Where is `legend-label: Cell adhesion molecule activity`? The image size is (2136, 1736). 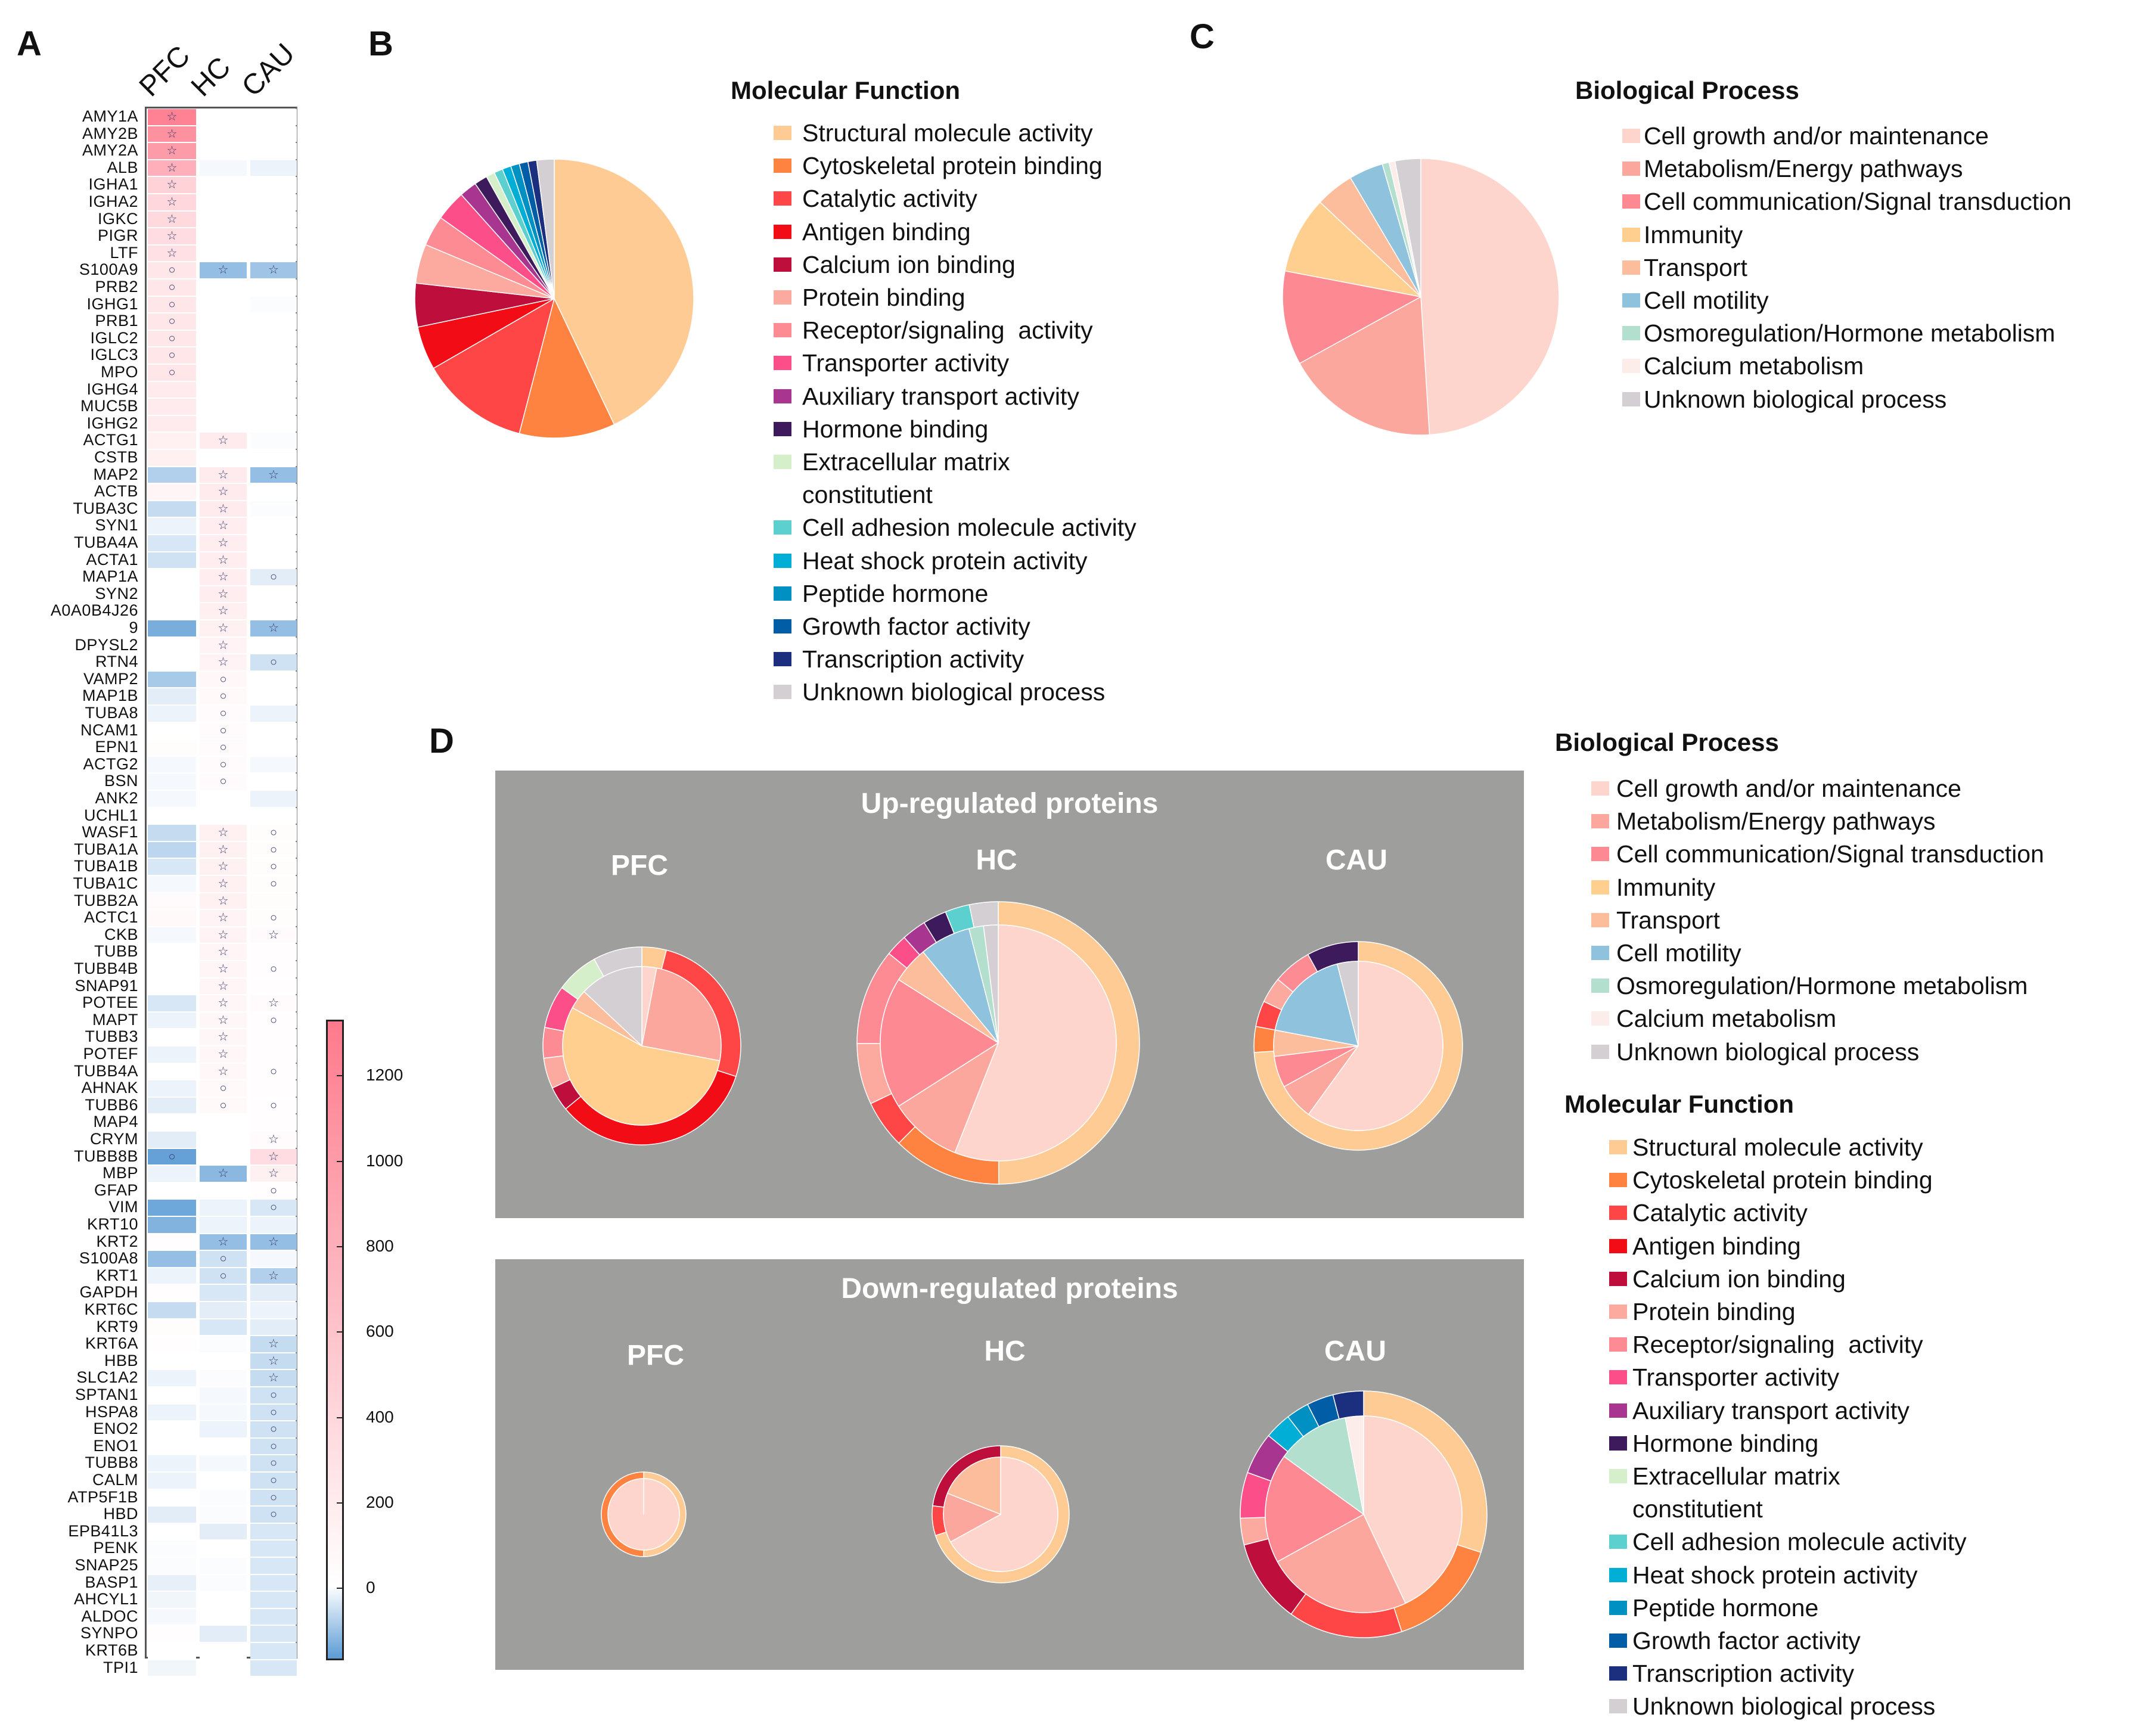
legend-label: Cell adhesion molecule activity is located at coordinates (970, 528).